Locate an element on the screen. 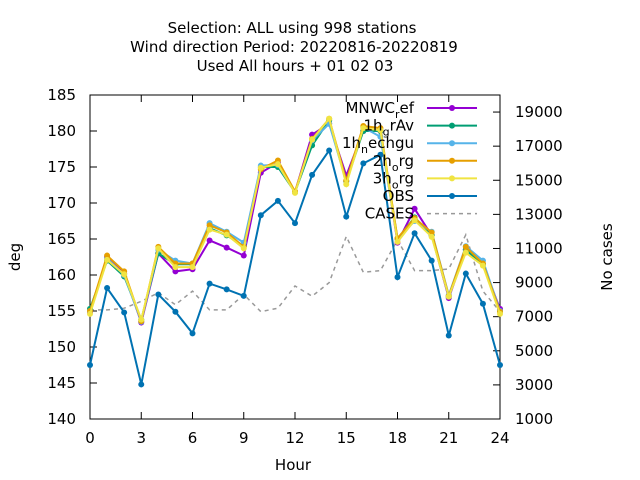 This screenshot has width=640, height=480. y-axis-label: deg is located at coordinates (15, 257).